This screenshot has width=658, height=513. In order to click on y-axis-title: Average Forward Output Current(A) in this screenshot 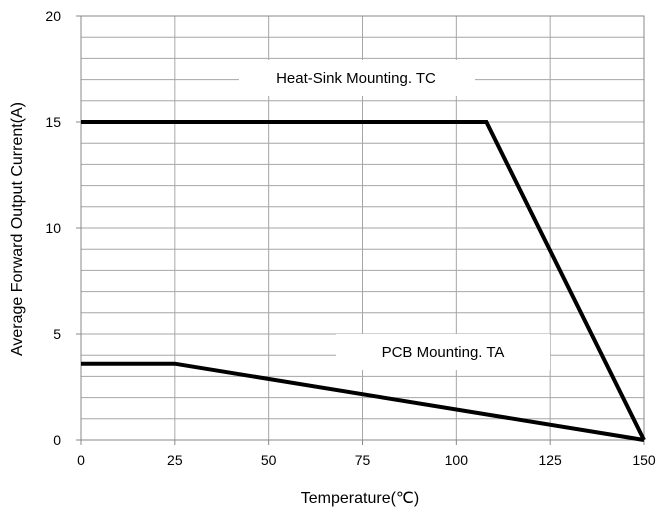, I will do `click(17, 229)`.